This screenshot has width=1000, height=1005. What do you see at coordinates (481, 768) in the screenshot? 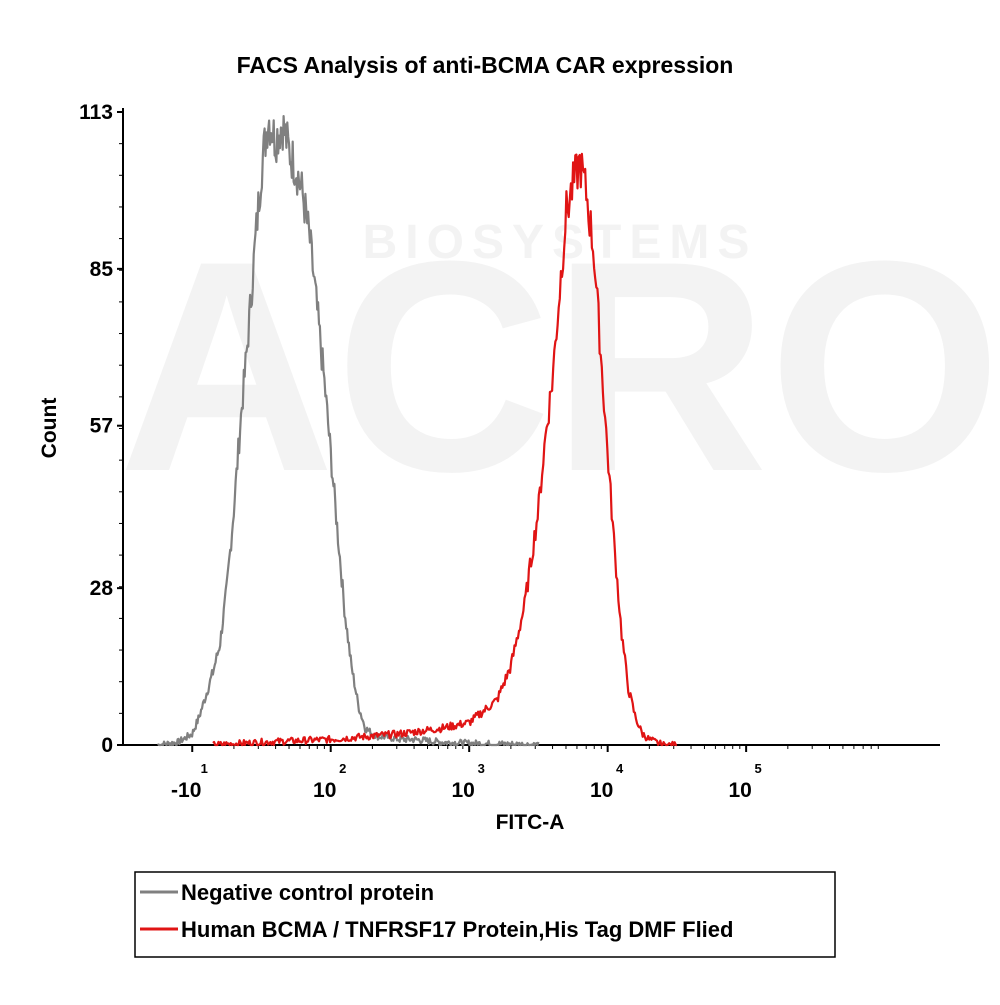
I see `x-tick-exponent: 3` at bounding box center [481, 768].